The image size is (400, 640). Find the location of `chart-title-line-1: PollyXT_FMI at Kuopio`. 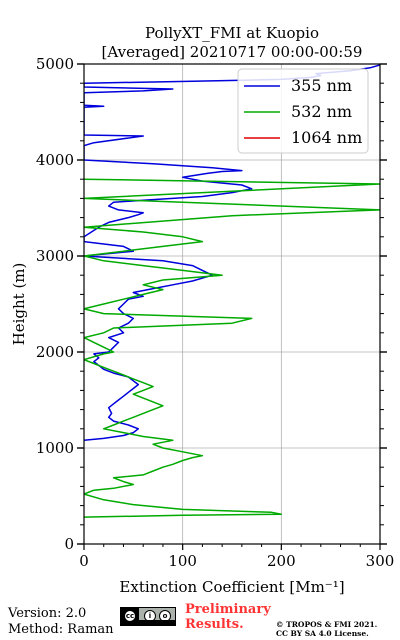

chart-title-line-1: PollyXT_FMI at Kuopio is located at coordinates (232, 33).